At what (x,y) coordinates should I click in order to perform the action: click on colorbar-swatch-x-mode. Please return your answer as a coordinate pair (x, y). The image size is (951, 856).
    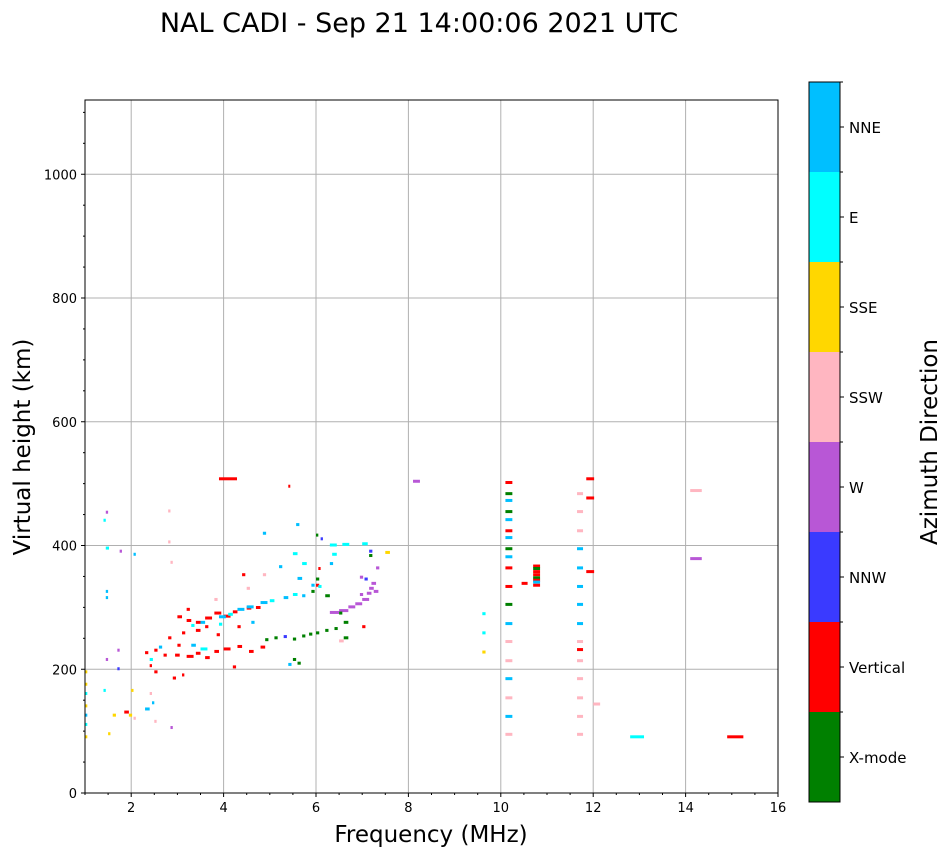
    Looking at the image, I should click on (824, 757).